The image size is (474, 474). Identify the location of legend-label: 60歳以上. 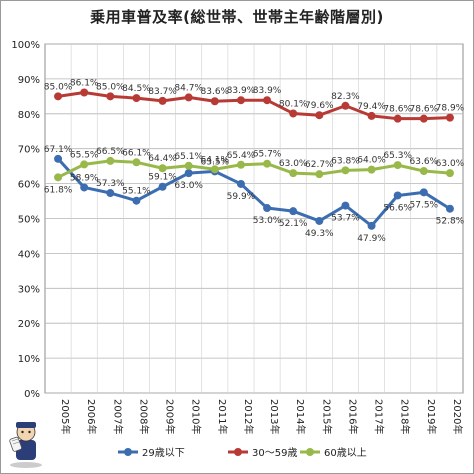
(345, 453).